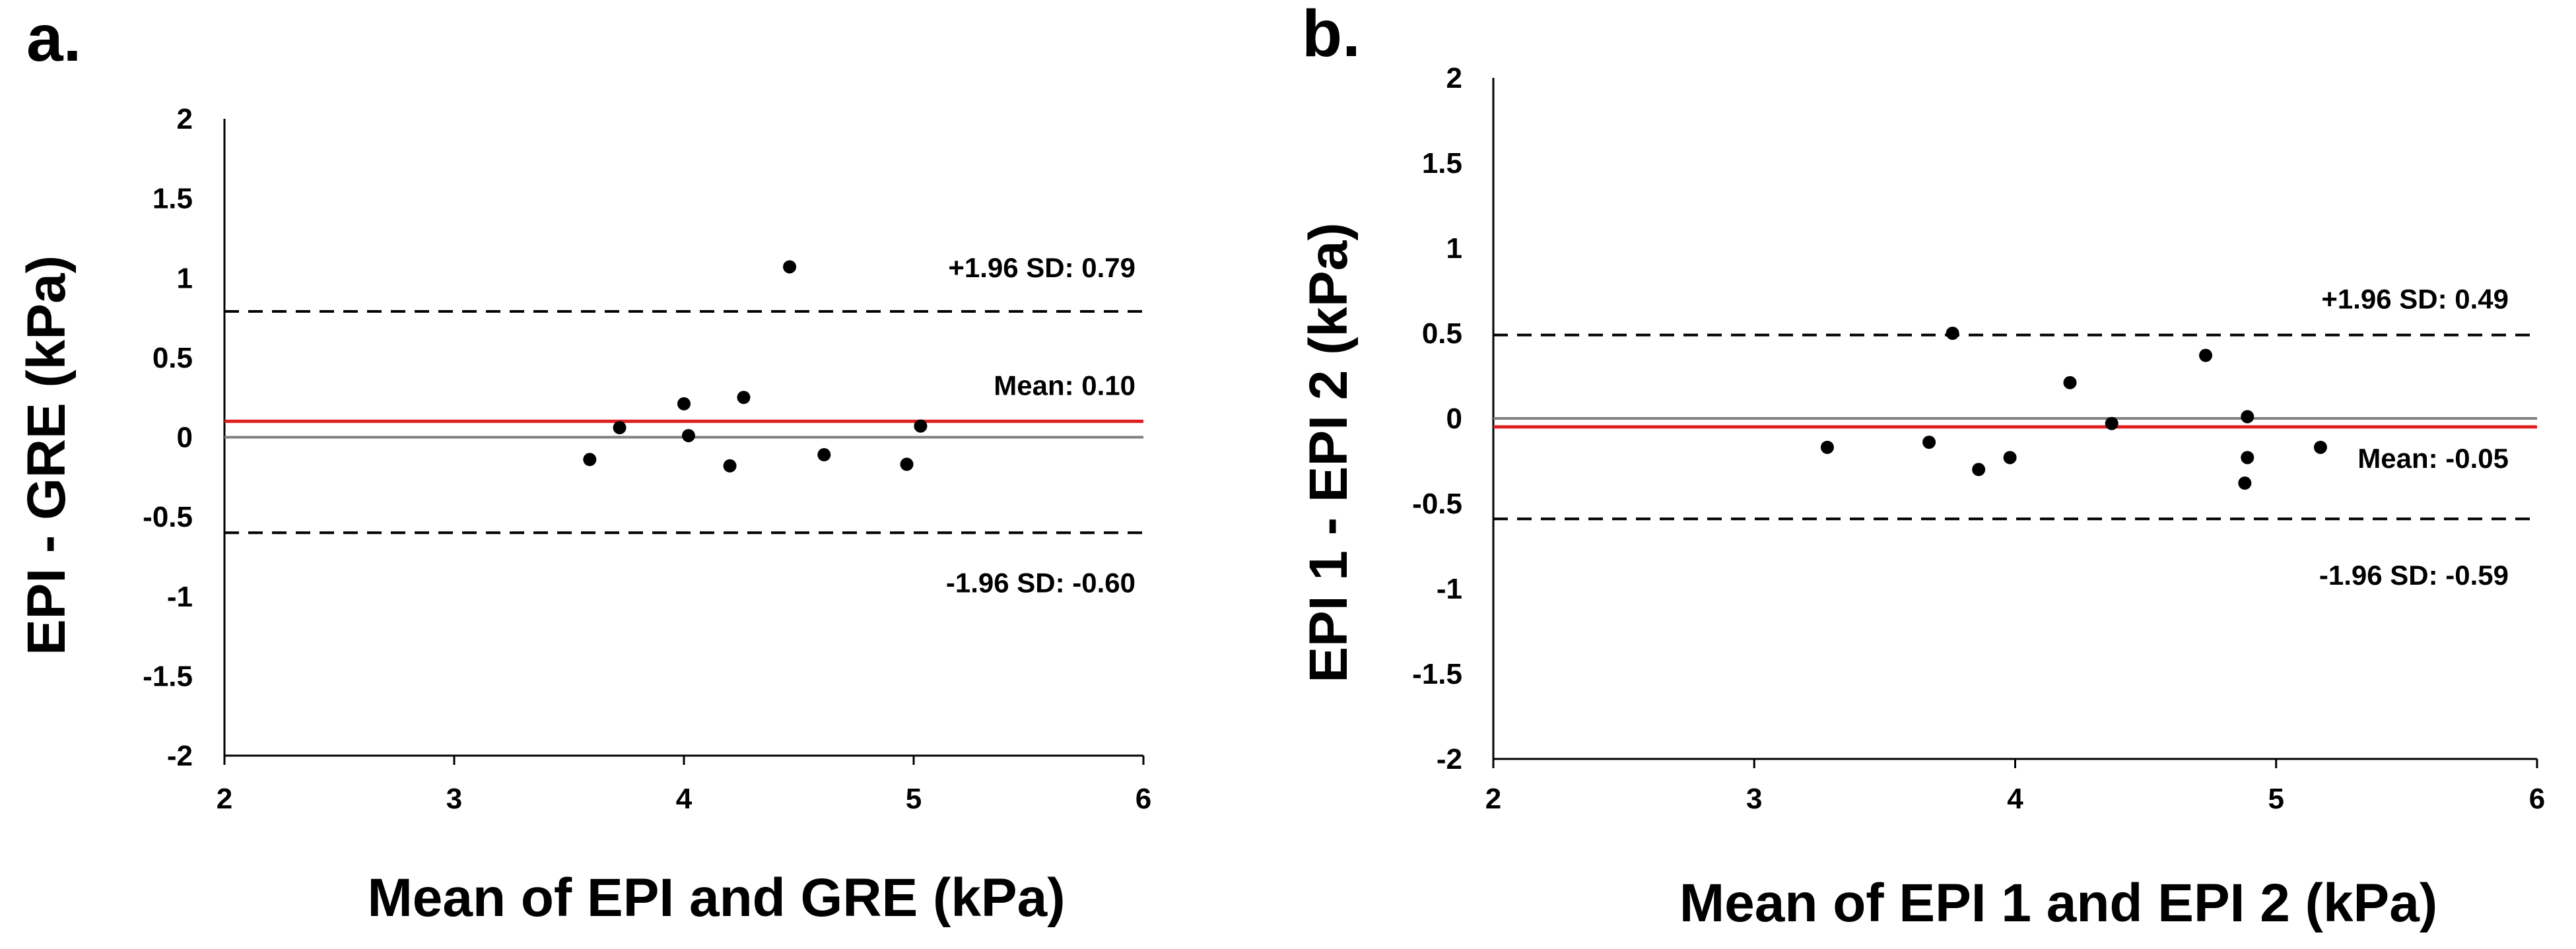 The width and height of the screenshot is (2576, 949). What do you see at coordinates (1493, 799) in the screenshot?
I see `x-tick-label-b: 2` at bounding box center [1493, 799].